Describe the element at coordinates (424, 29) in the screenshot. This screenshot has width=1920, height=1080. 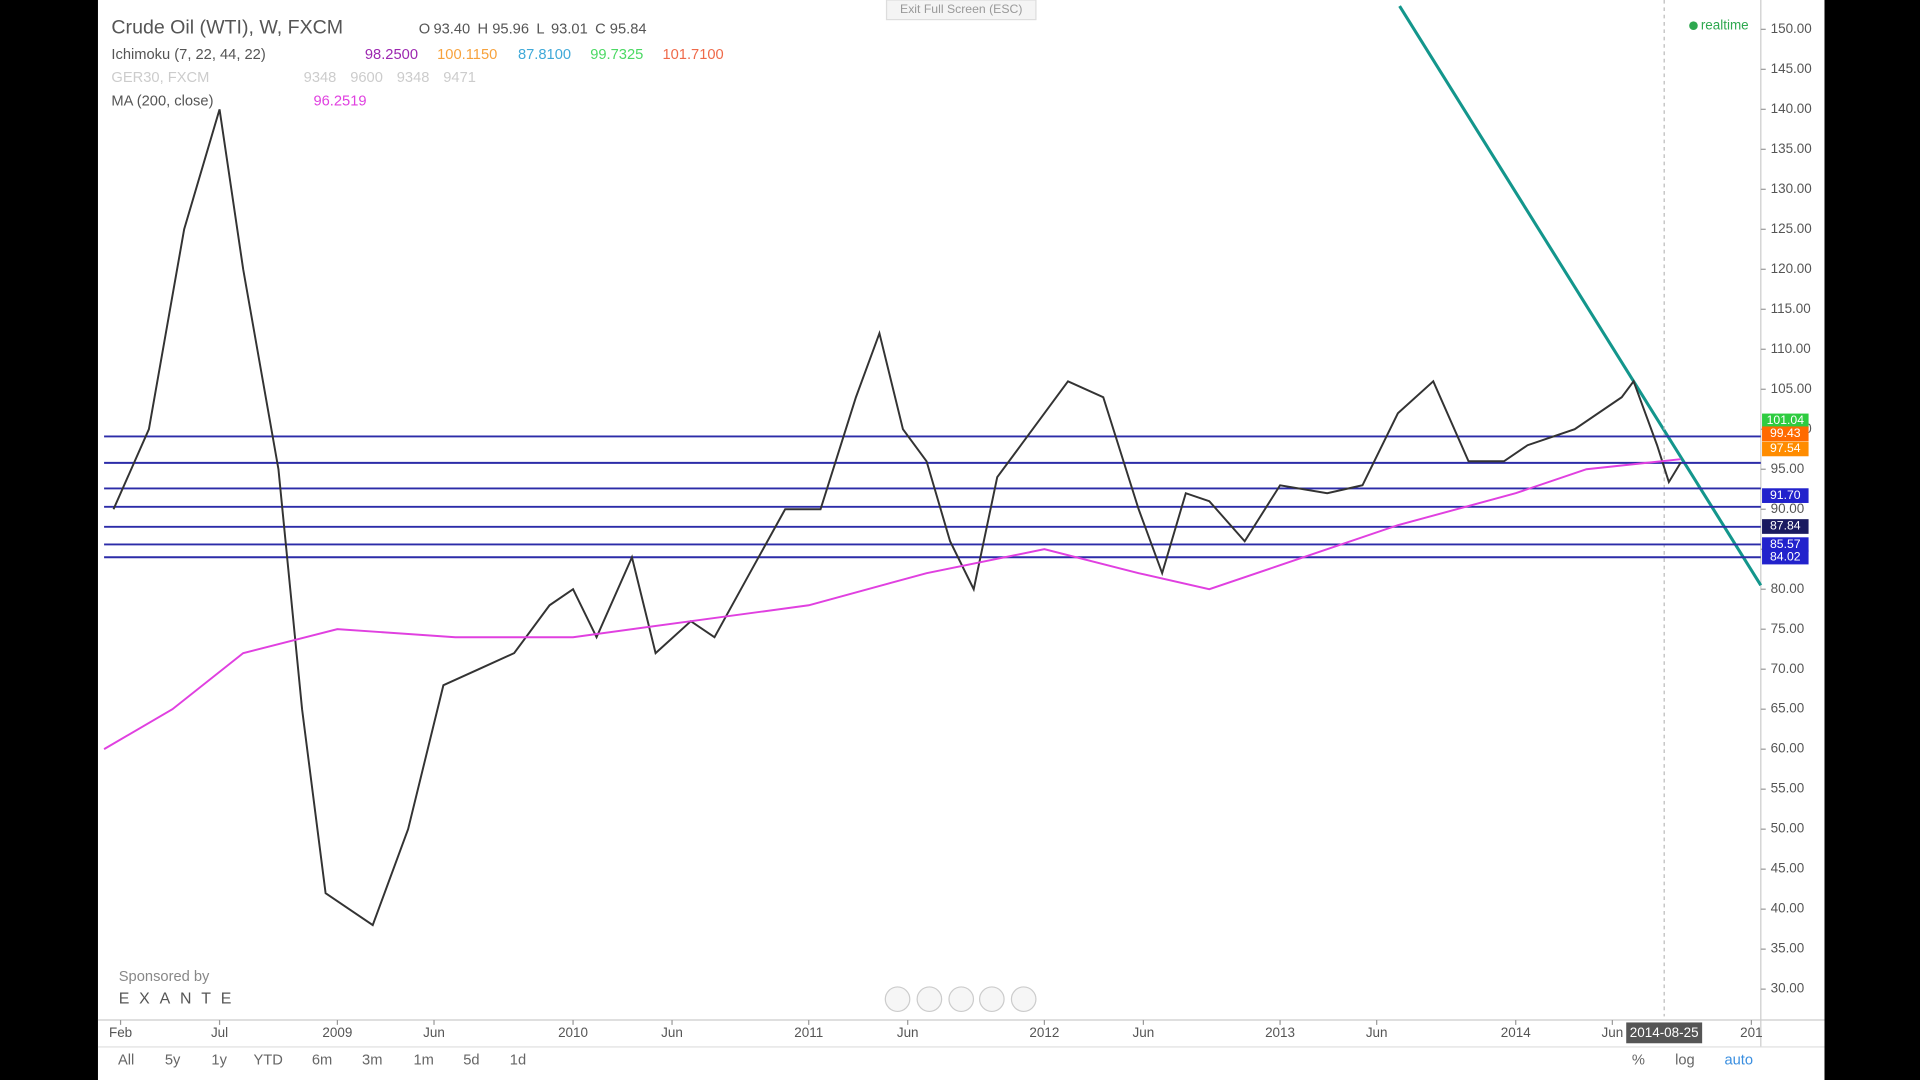
I see `ohlc-name: O` at that location.